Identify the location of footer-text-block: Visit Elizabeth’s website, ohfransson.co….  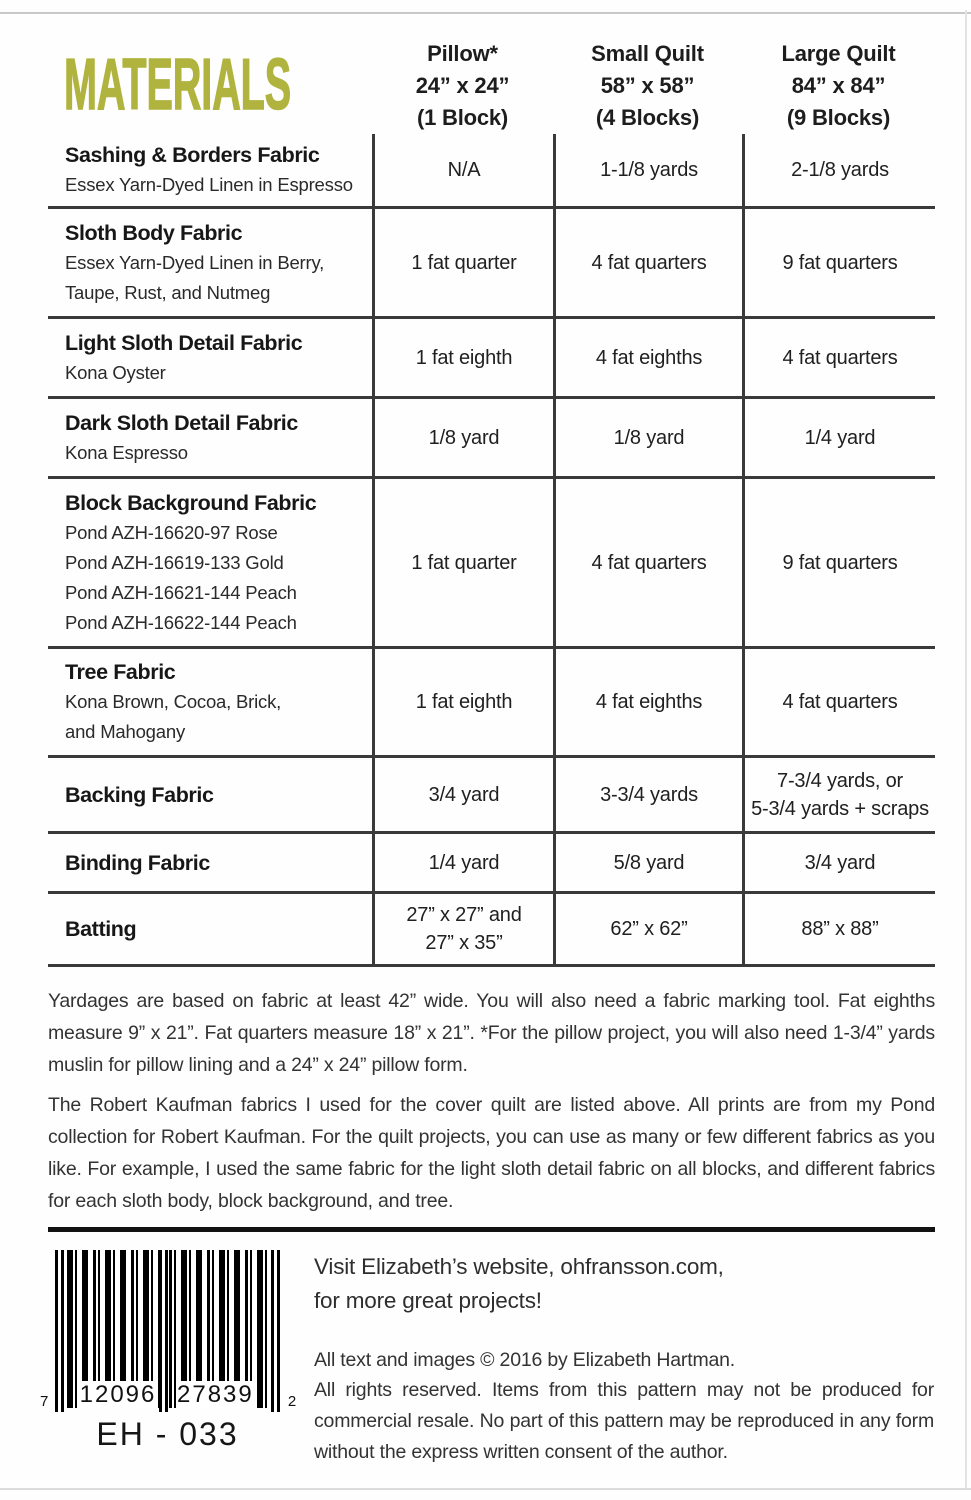
(624, 1359).